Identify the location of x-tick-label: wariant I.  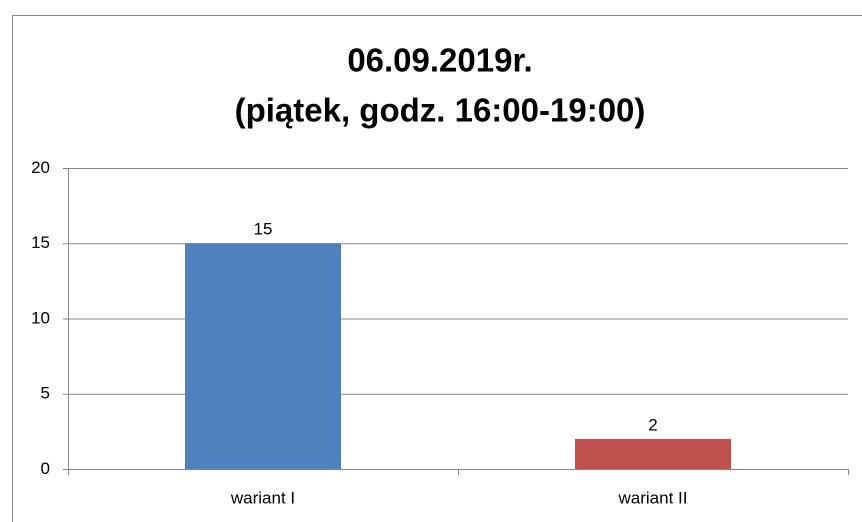
(262, 497).